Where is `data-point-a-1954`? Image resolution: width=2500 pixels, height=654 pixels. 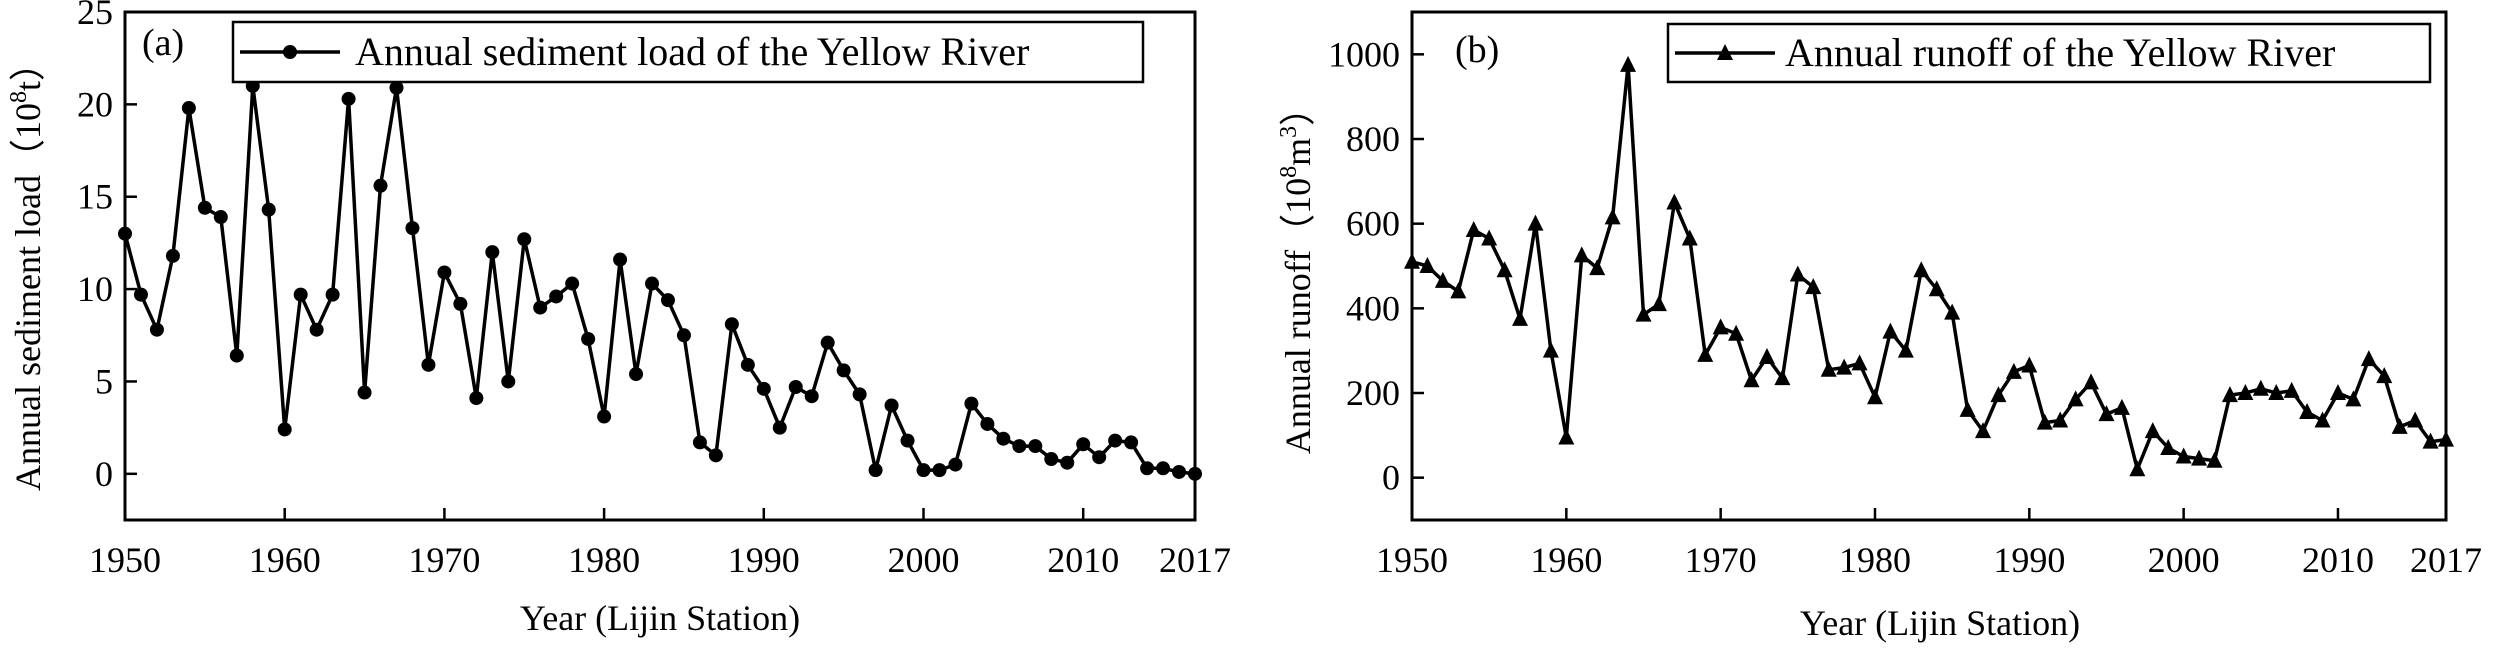 data-point-a-1954 is located at coordinates (188, 108).